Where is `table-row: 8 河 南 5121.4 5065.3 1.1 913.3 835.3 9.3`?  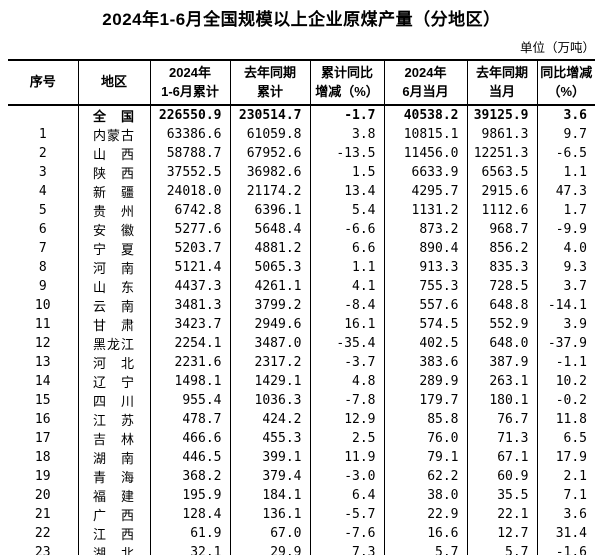
table-row: 8 河 南 5121.4 5065.3 1.1 913.3 835.3 9.3 is located at coordinates (301, 267).